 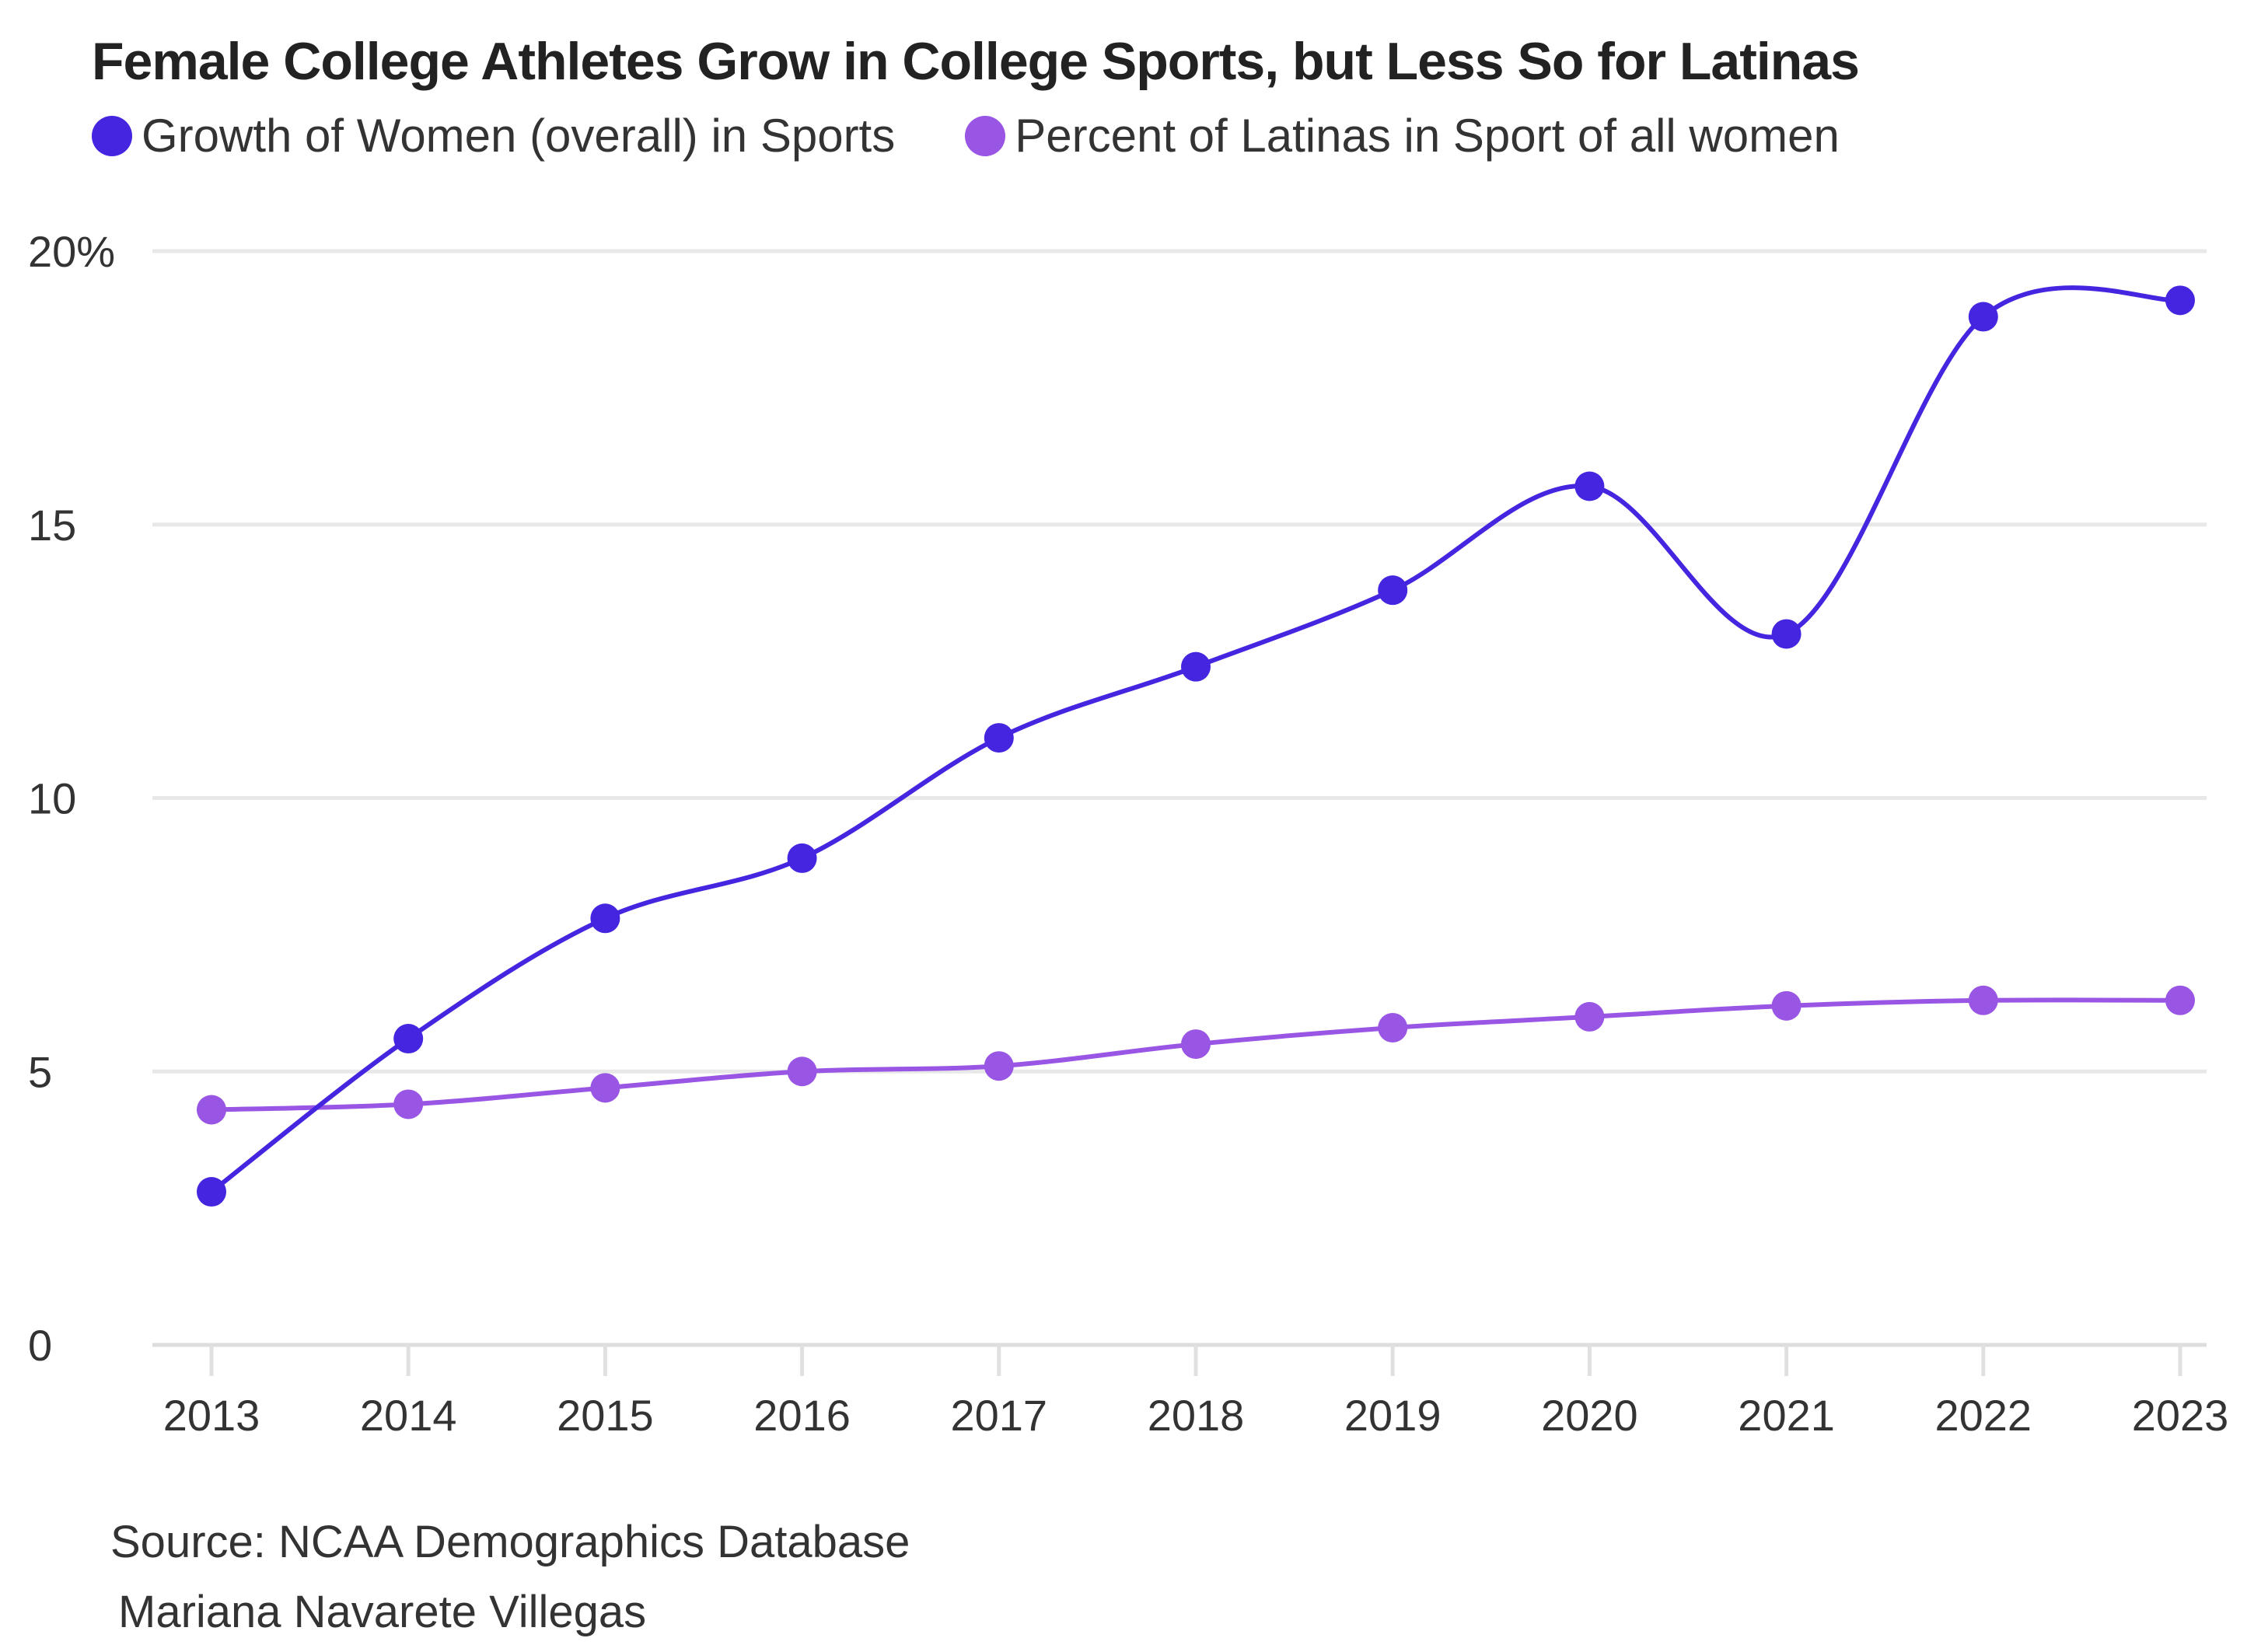 I want to click on point-latinas-2014, so click(x=408, y=1104).